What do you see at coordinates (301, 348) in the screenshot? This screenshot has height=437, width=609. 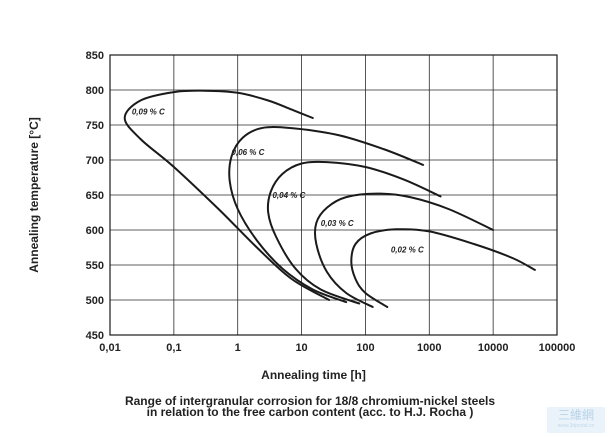 I see `x-tick-label: 10` at bounding box center [301, 348].